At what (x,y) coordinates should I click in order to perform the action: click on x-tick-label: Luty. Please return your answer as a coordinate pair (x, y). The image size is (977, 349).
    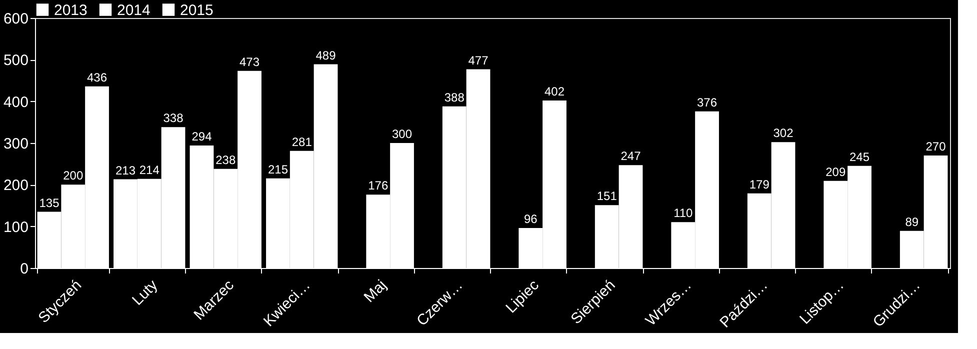
    Looking at the image, I should click on (145, 292).